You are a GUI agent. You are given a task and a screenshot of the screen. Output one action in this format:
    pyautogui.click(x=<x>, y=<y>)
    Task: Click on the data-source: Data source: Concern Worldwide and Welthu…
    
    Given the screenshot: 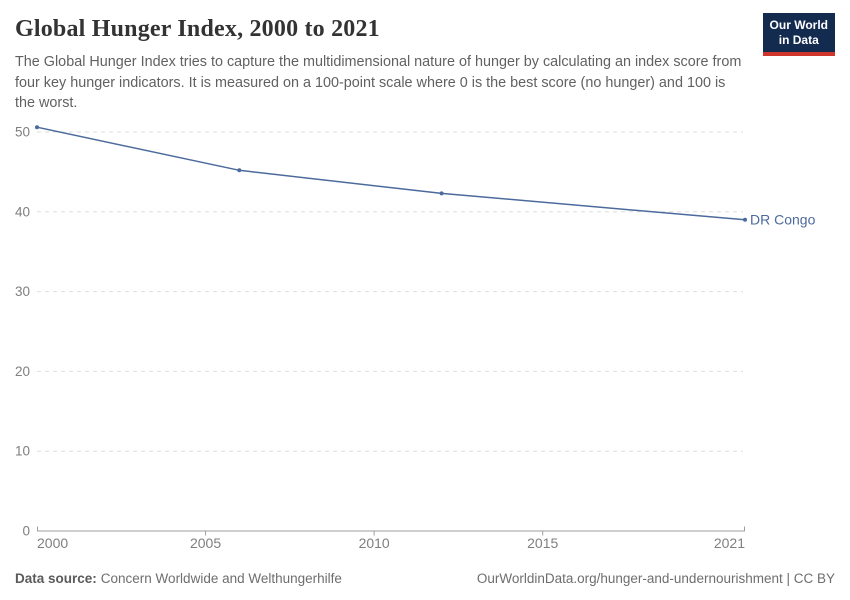 What is the action you would take?
    pyautogui.click(x=178, y=578)
    